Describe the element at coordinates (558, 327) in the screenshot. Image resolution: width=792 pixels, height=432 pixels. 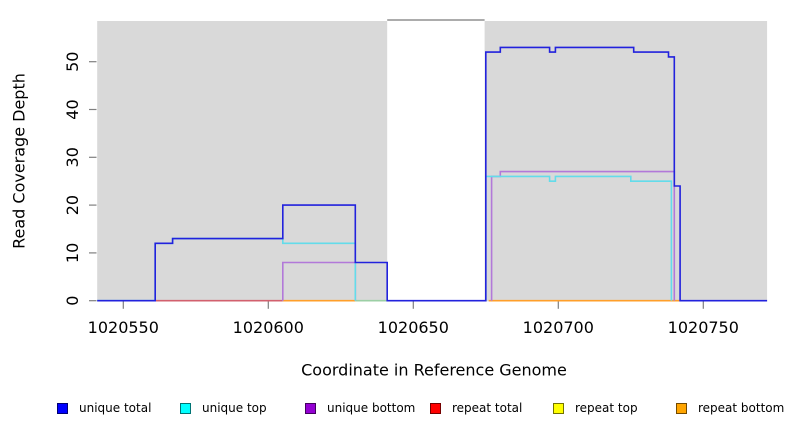
I see `x-tick-label: 1020700` at that location.